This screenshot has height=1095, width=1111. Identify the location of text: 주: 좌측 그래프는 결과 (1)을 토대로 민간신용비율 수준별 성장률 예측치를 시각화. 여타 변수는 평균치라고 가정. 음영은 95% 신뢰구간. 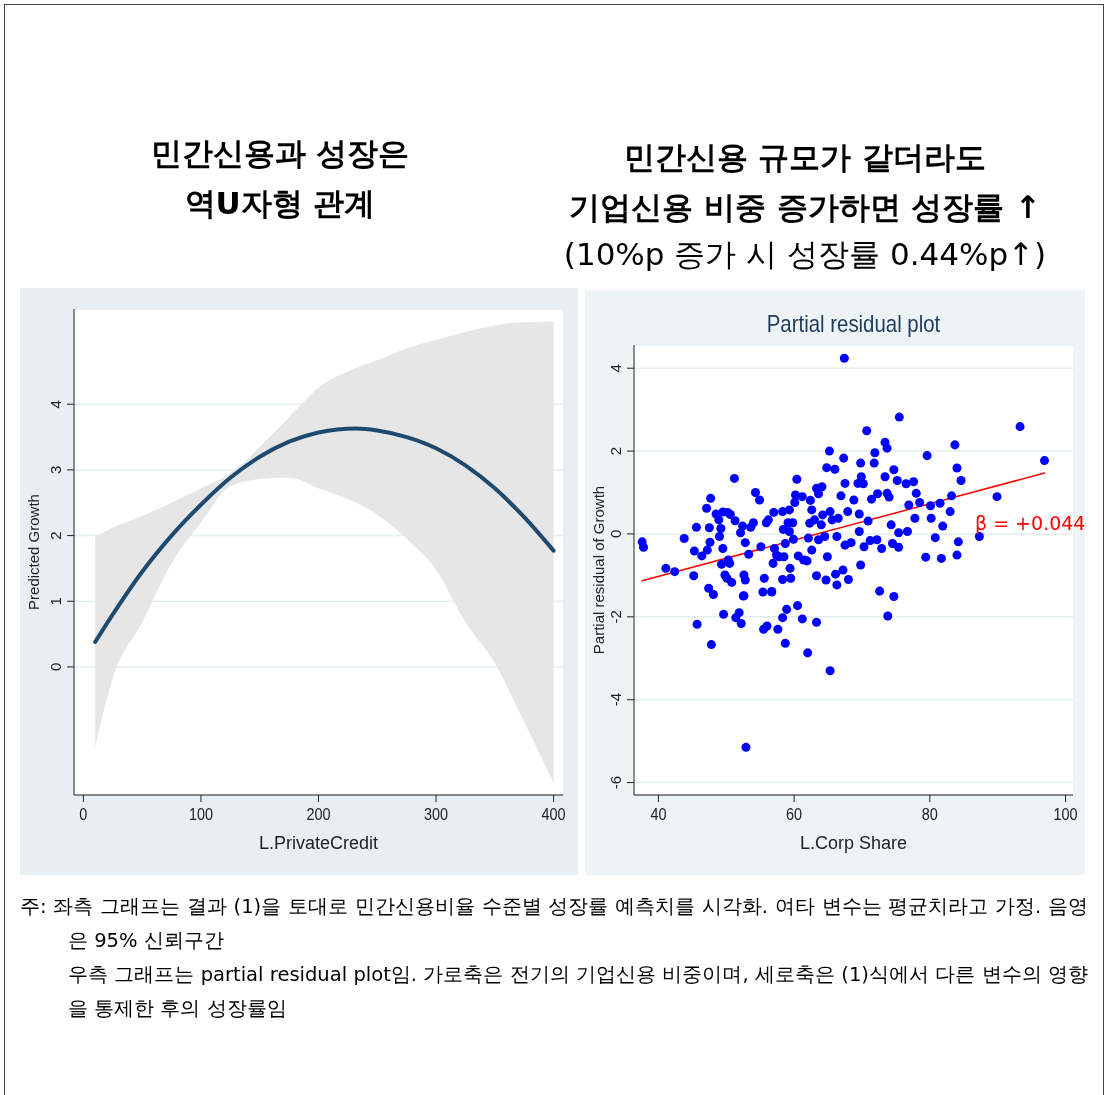
(554, 924).